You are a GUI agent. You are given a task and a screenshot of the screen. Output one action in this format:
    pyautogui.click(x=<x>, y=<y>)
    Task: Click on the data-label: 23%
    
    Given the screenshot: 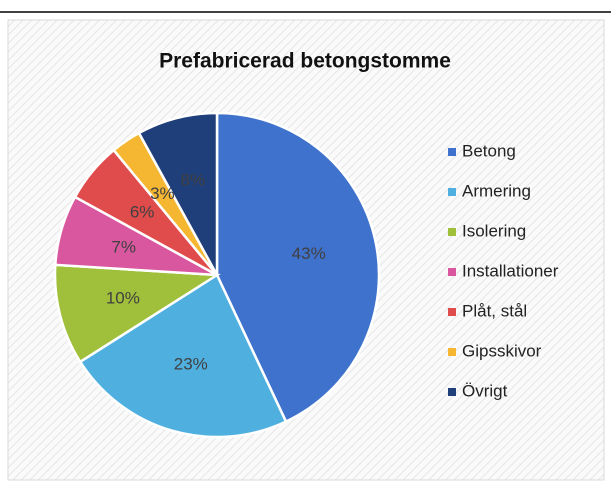 What is the action you would take?
    pyautogui.click(x=191, y=364)
    